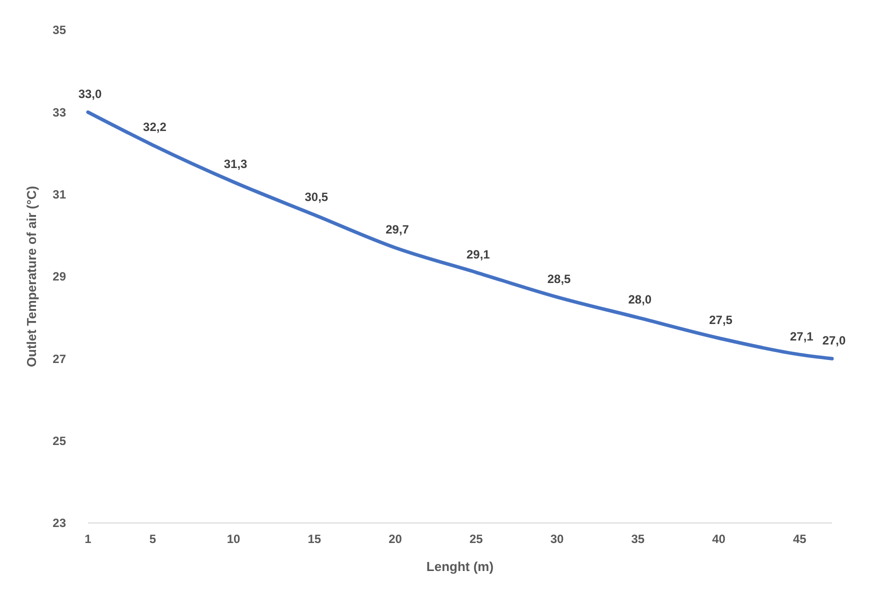  Describe the element at coordinates (155, 127) in the screenshot. I see `data-label: 32,2` at that location.